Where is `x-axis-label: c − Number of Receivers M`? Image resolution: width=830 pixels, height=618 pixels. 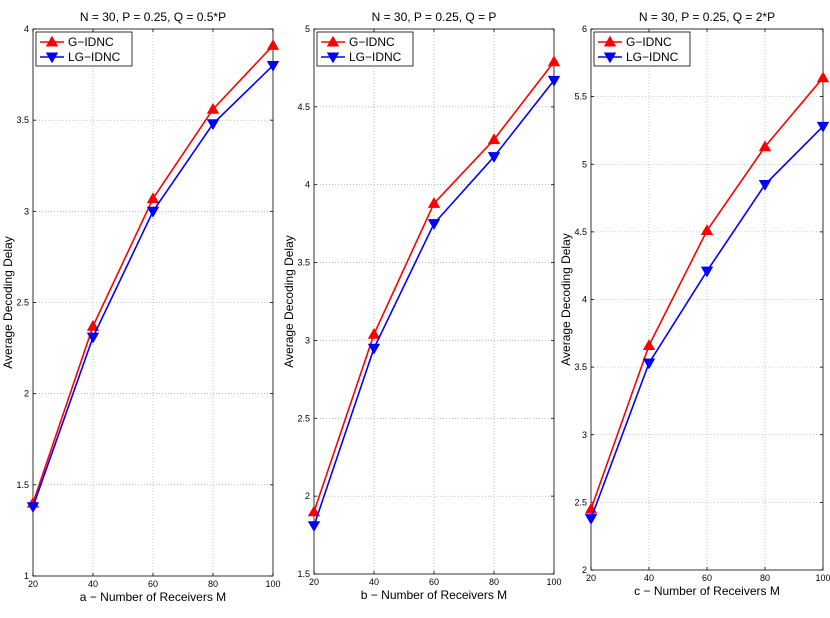 x-axis-label: c − Number of Receivers M is located at coordinates (707, 591).